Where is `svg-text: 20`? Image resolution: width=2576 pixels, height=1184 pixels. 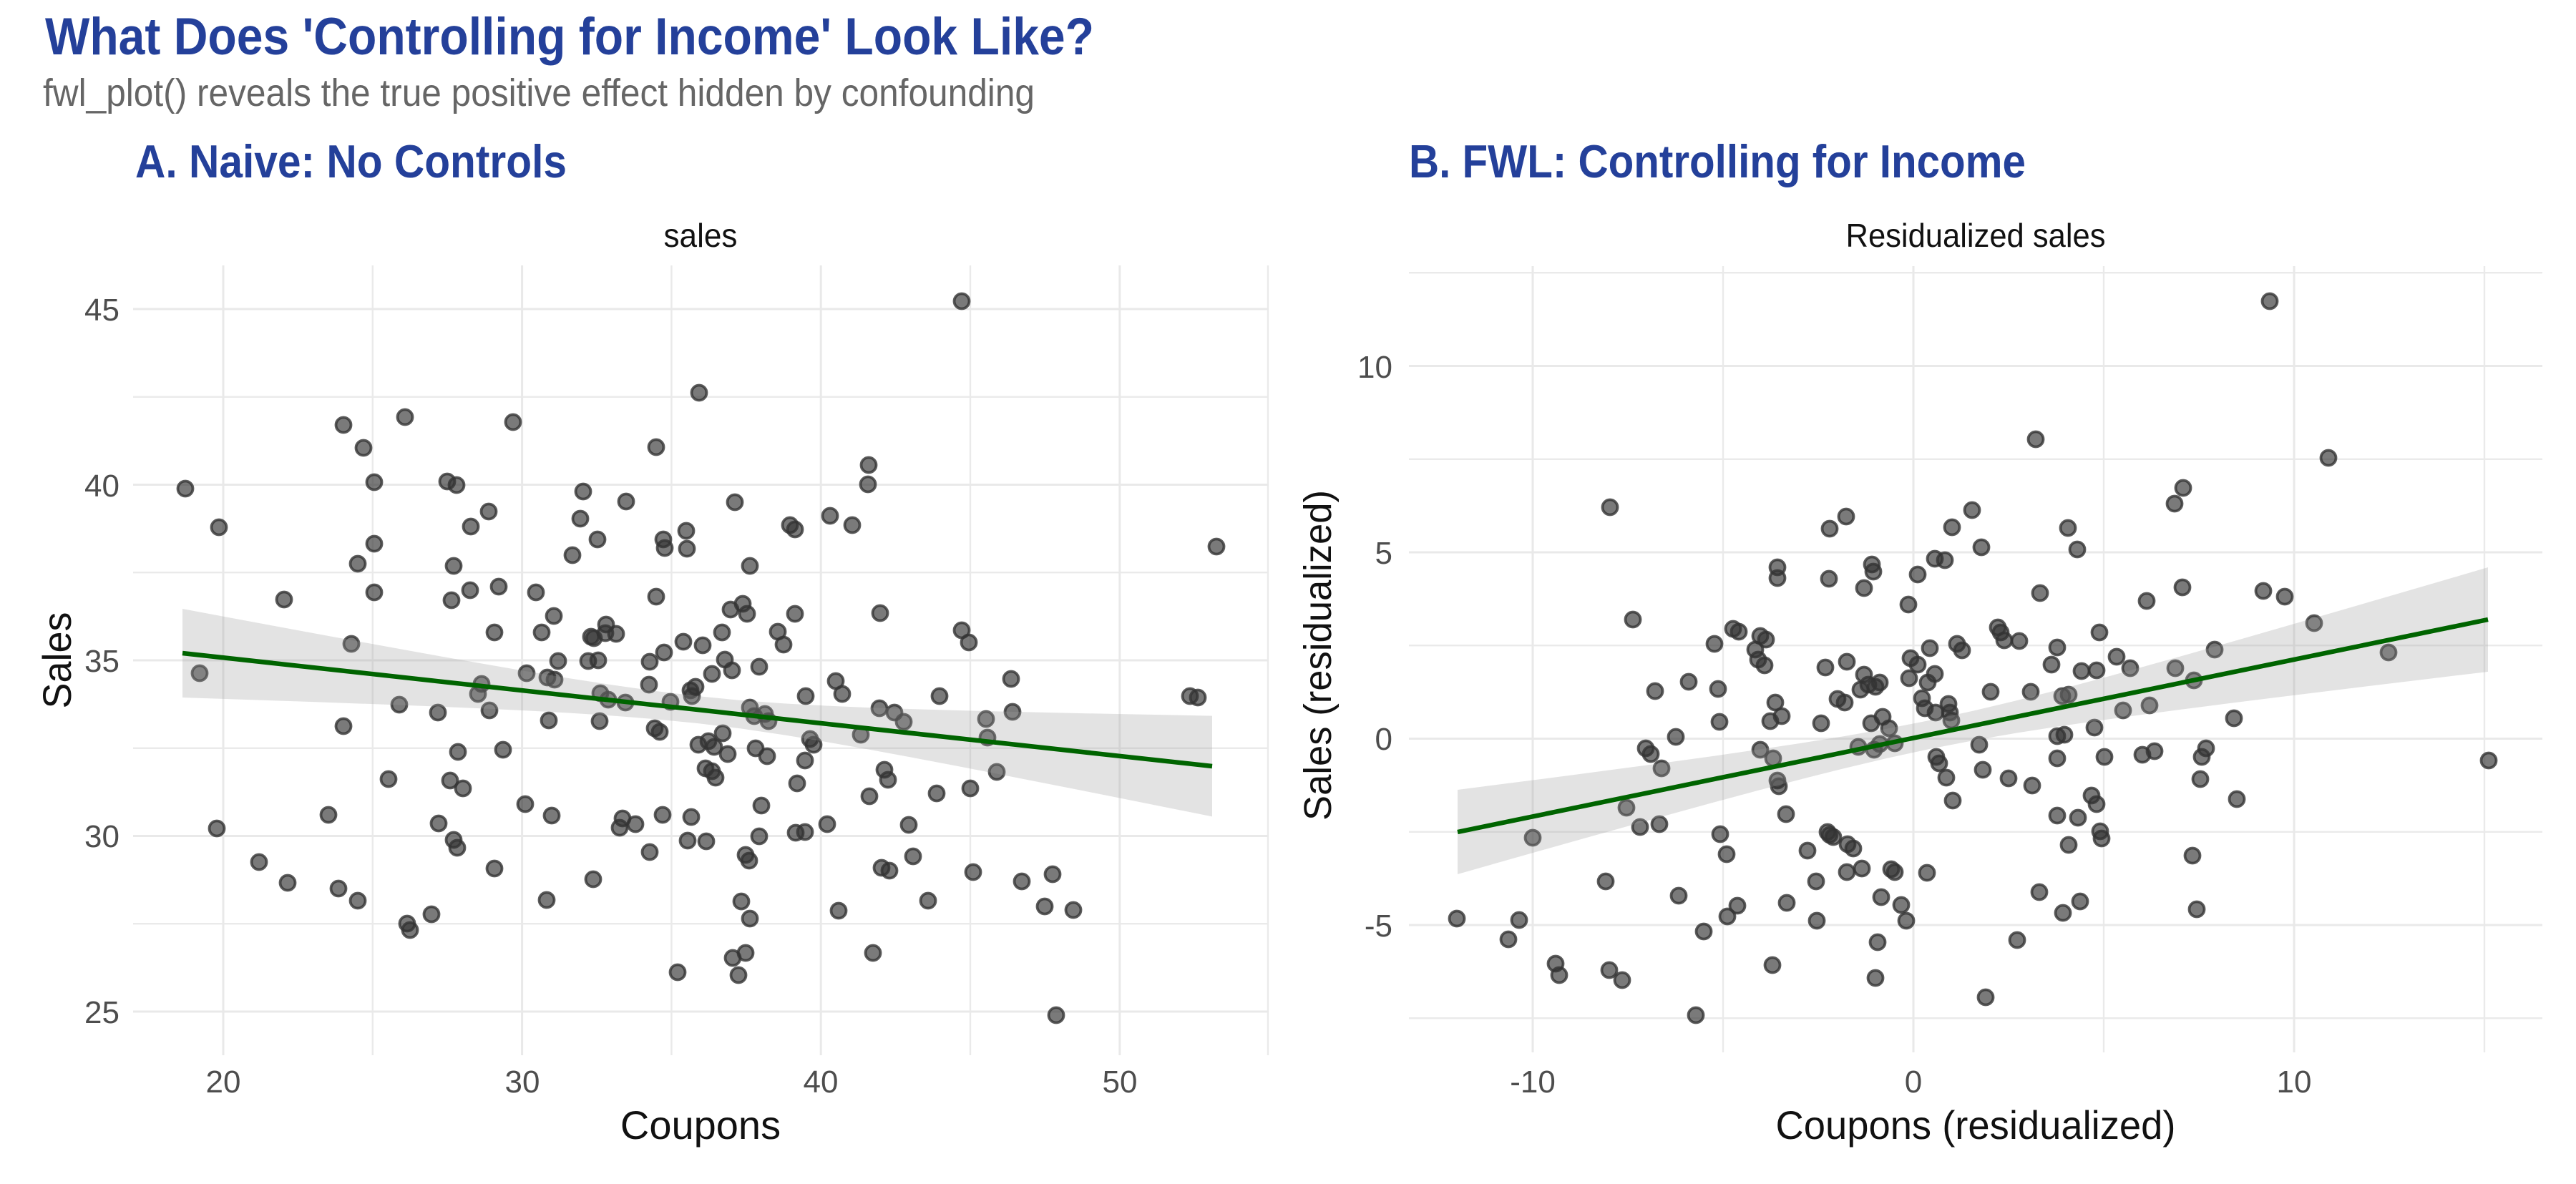
svg-text: 20 is located at coordinates (223, 1082).